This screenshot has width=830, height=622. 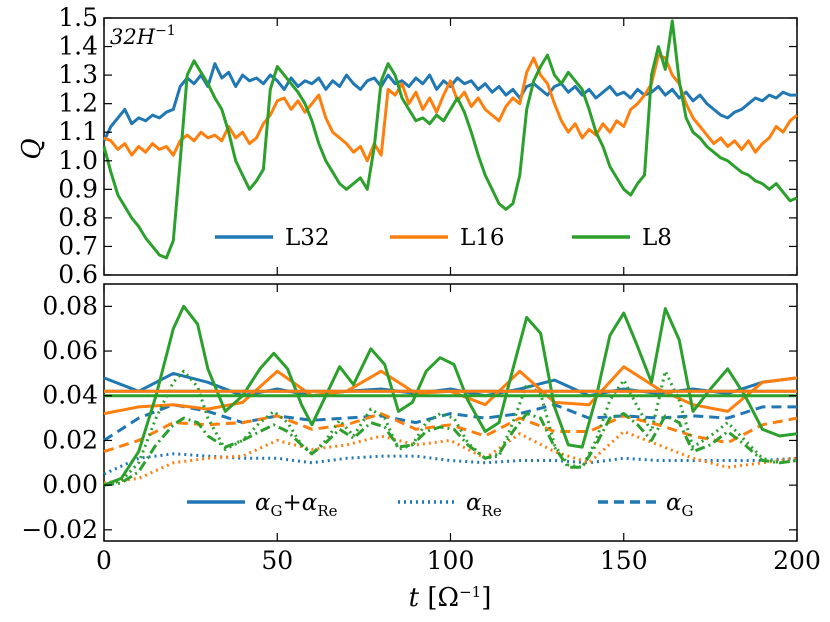 I want to click on y-tick-label: 0.02, so click(x=70, y=439).